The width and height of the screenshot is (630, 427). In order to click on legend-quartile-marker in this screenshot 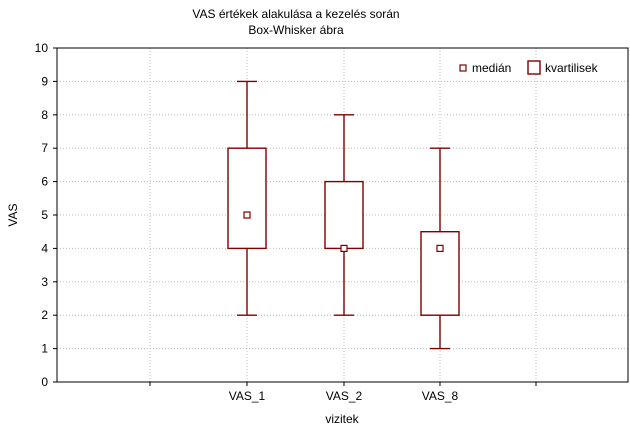, I will do `click(534, 67)`.